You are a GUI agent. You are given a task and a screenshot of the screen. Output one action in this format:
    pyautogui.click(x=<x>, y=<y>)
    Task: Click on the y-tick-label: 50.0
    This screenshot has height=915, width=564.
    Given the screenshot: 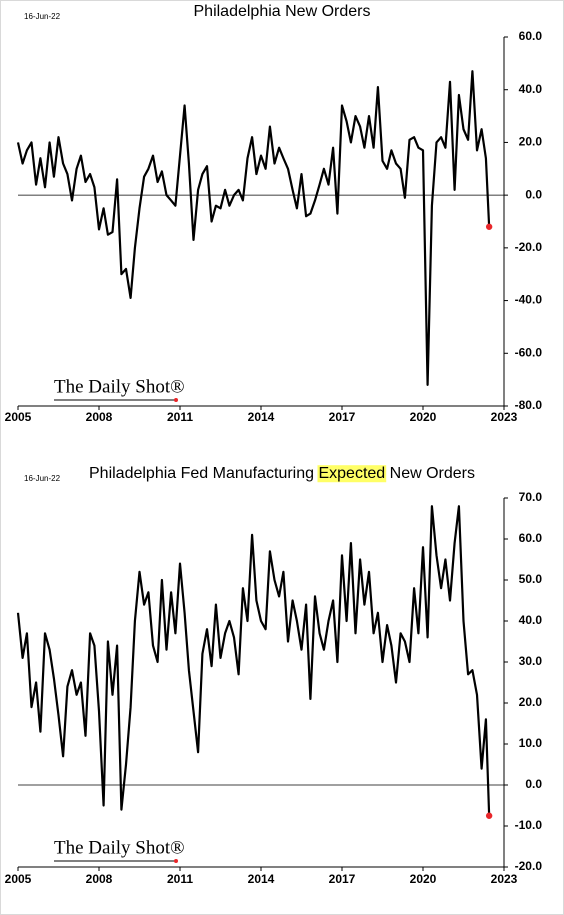 What is the action you would take?
    pyautogui.click(x=531, y=579)
    